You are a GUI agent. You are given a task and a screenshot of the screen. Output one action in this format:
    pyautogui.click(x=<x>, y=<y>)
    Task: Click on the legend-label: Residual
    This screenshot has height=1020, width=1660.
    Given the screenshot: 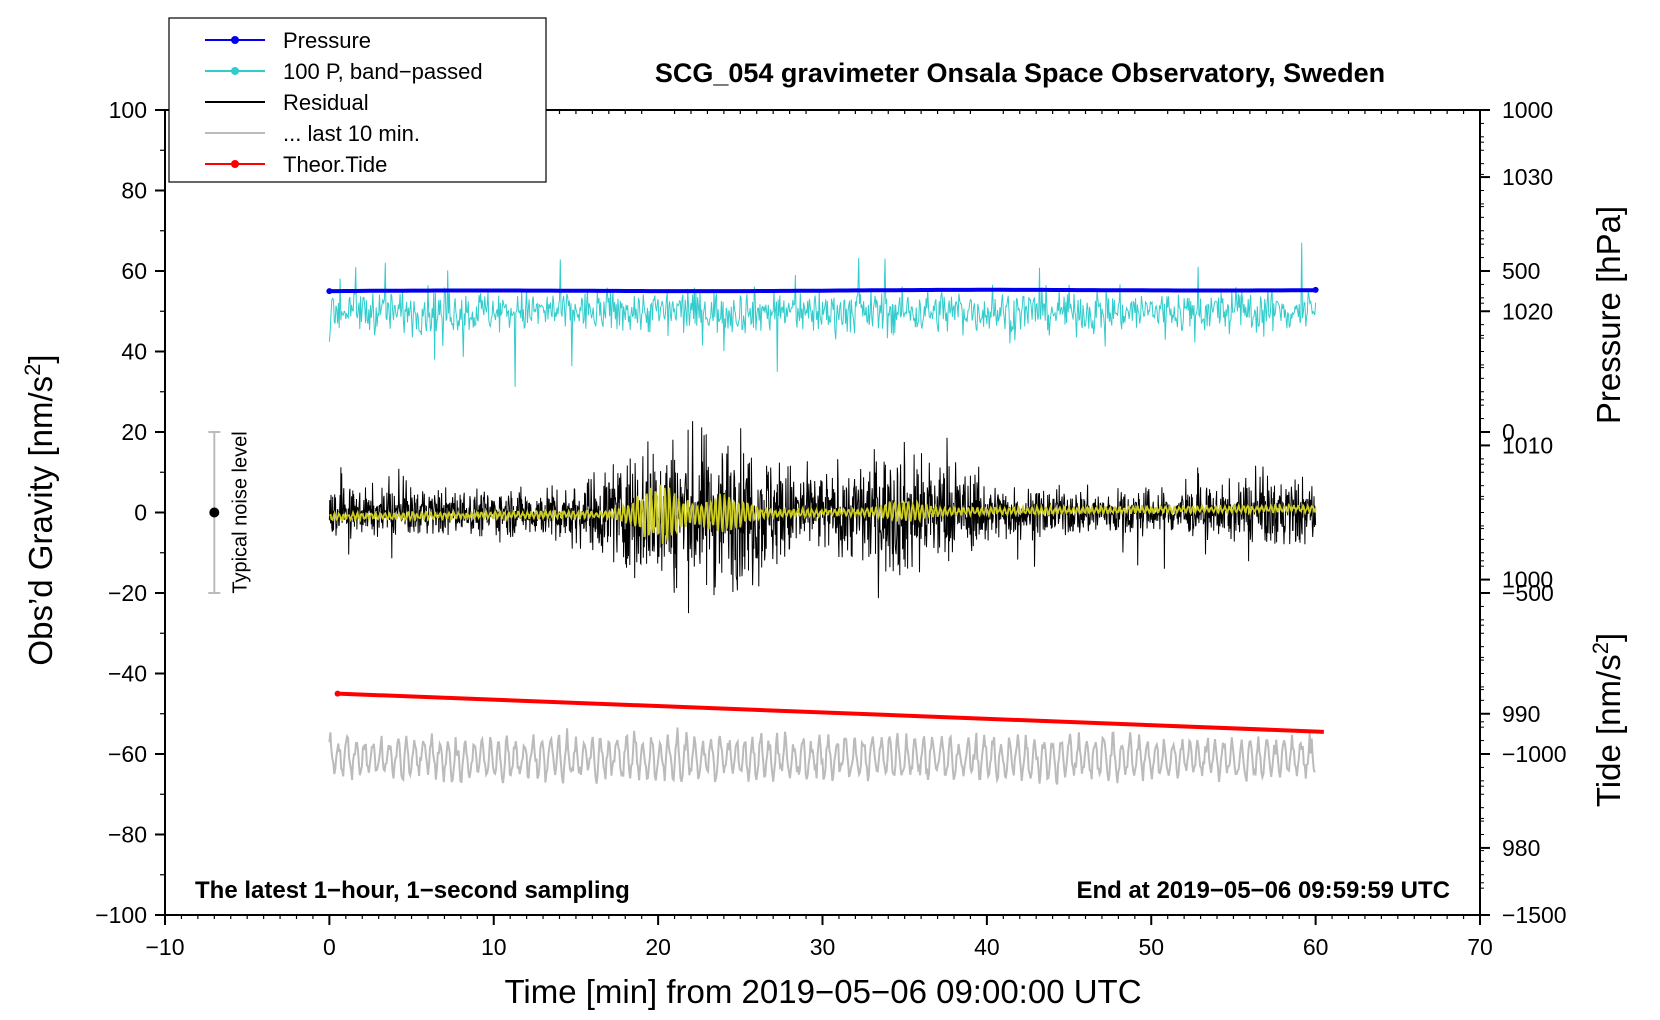 What is the action you would take?
    pyautogui.click(x=326, y=102)
    